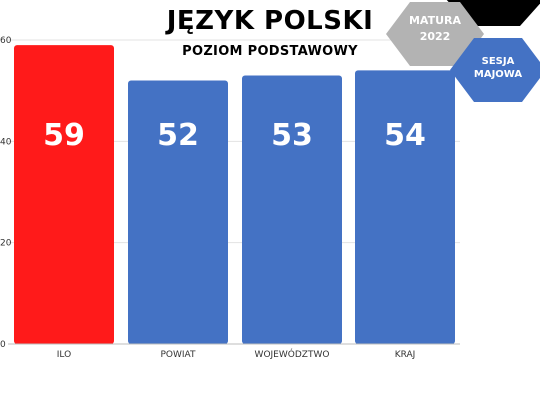 This screenshot has width=540, height=407. Describe the element at coordinates (6, 244) in the screenshot. I see `y-tick-label: 20` at that location.